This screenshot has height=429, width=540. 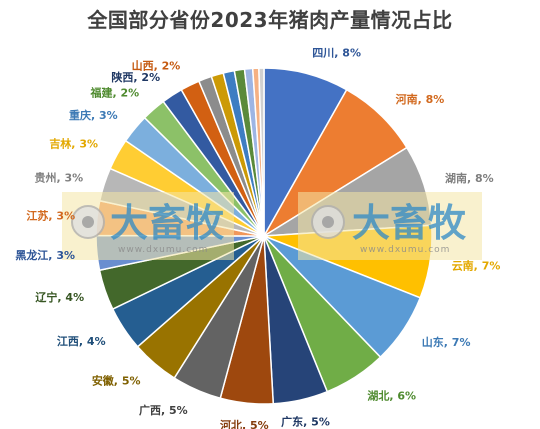 I want to click on watermark-site-left: www.dxumu.com, so click(x=163, y=250).